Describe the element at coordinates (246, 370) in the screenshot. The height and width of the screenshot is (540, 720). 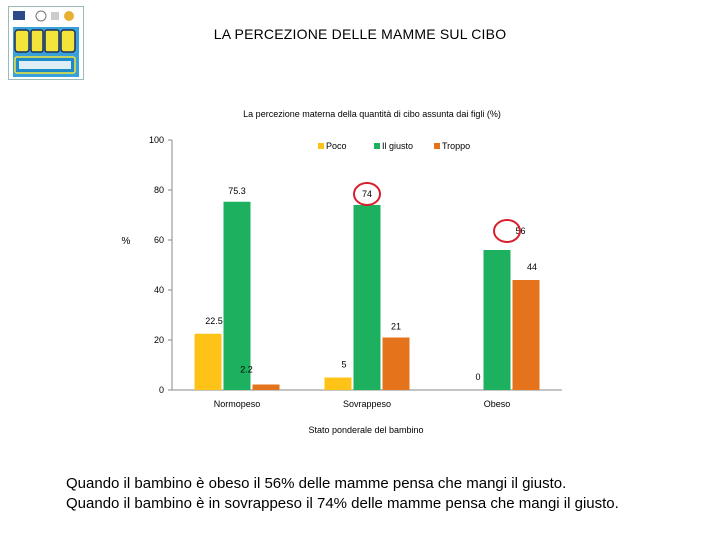
I see `data-label: 2.2` at that location.